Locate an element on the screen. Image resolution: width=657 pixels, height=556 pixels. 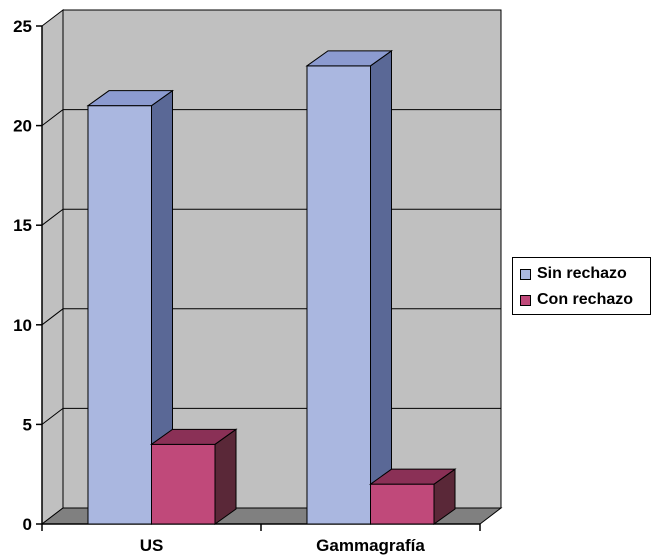
side-wall is located at coordinates (52, 267).